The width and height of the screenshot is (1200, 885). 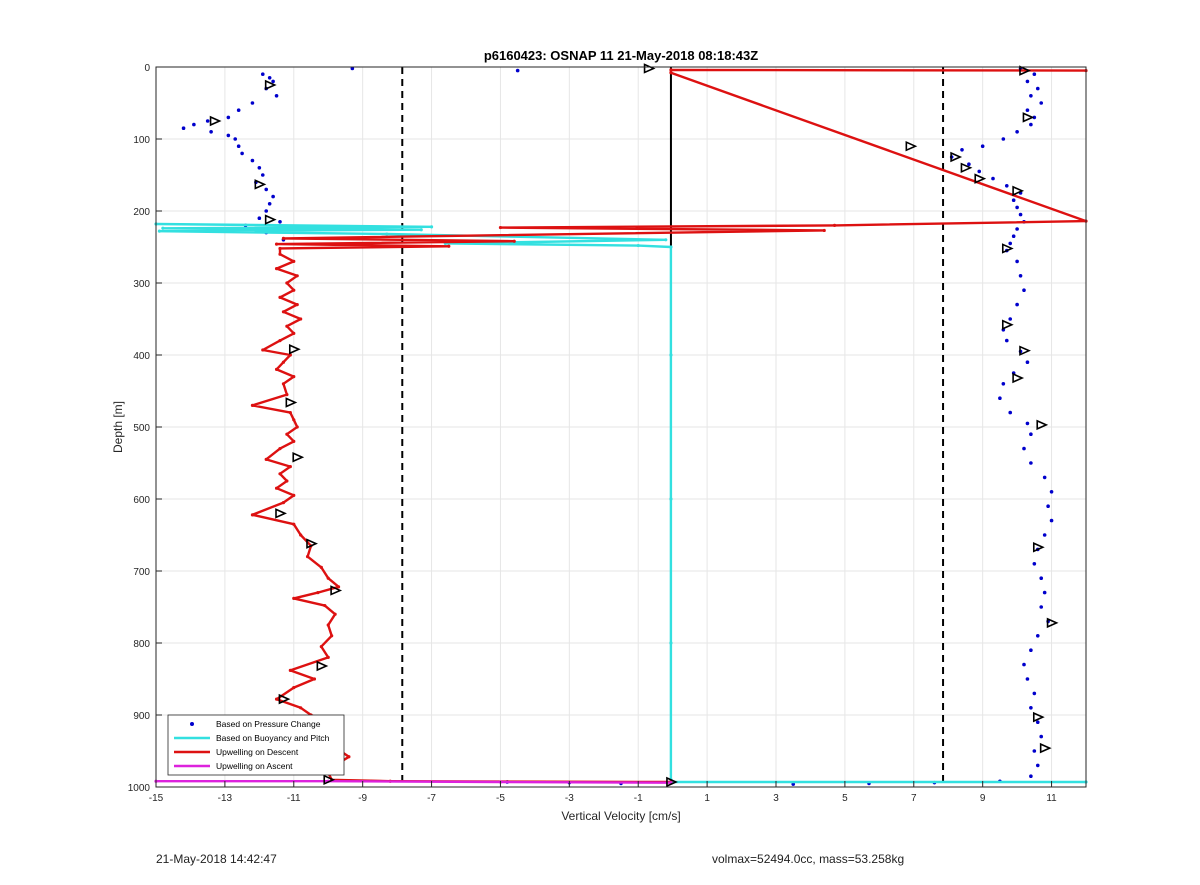 I want to click on x-tick-label: 3, so click(x=776, y=798).